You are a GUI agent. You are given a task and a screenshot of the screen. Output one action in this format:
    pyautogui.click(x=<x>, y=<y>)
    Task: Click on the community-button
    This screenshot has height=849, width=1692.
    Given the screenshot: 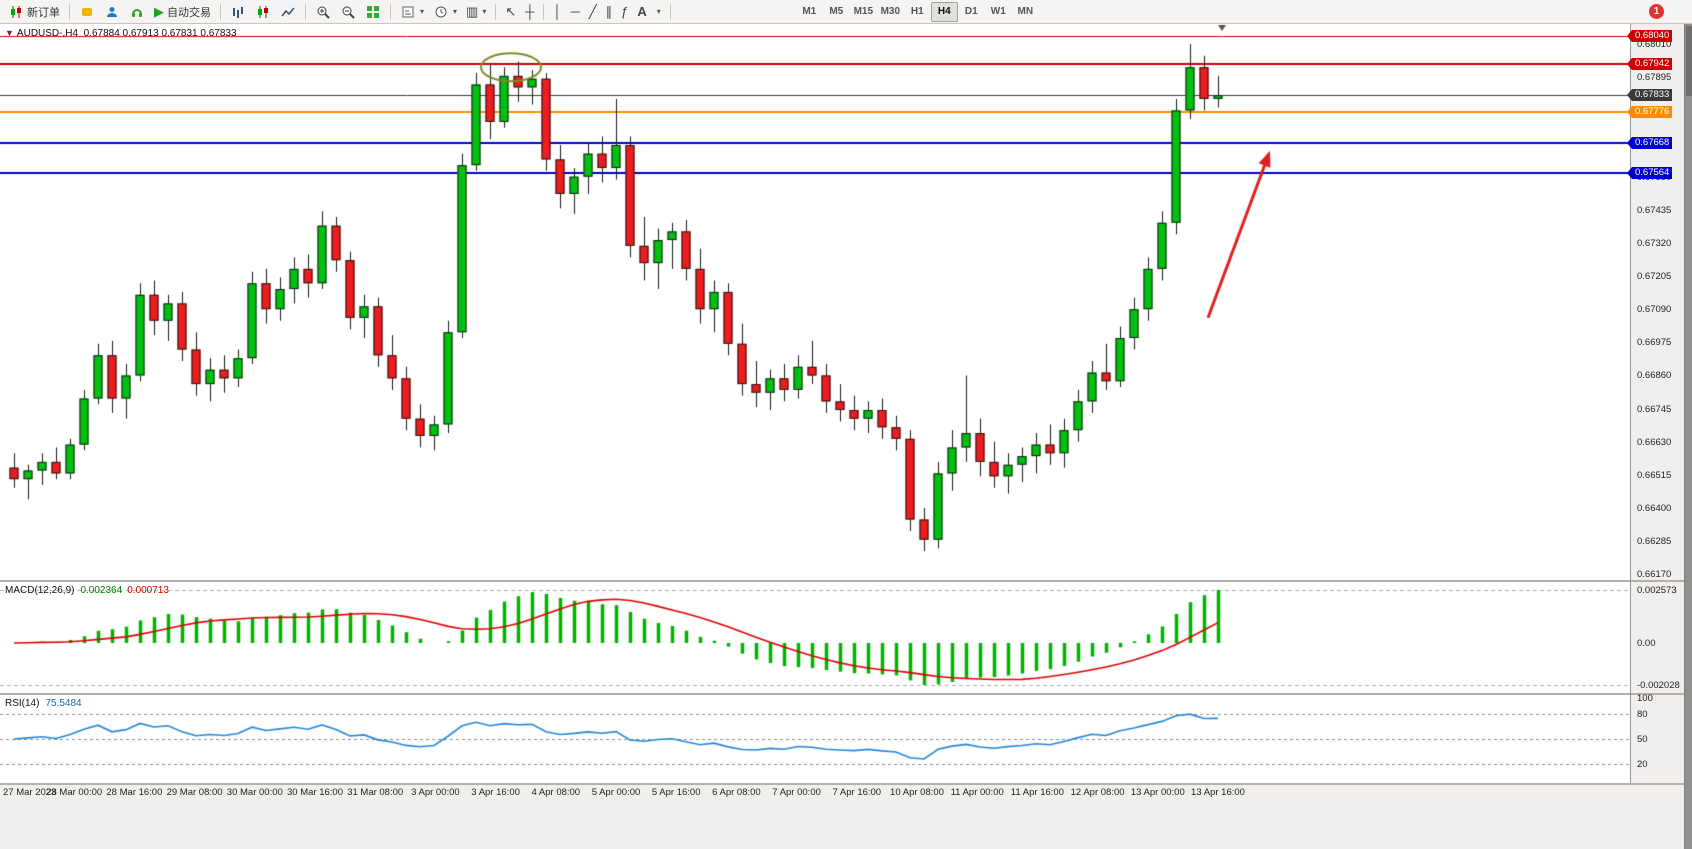 What is the action you would take?
    pyautogui.click(x=112, y=12)
    